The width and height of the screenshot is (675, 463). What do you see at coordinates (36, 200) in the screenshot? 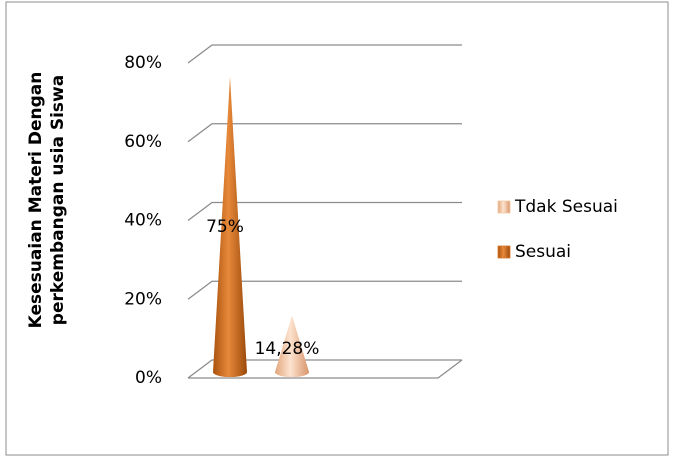
I see `y-axis-label: Kesesuaian Materi Dengan` at bounding box center [36, 200].